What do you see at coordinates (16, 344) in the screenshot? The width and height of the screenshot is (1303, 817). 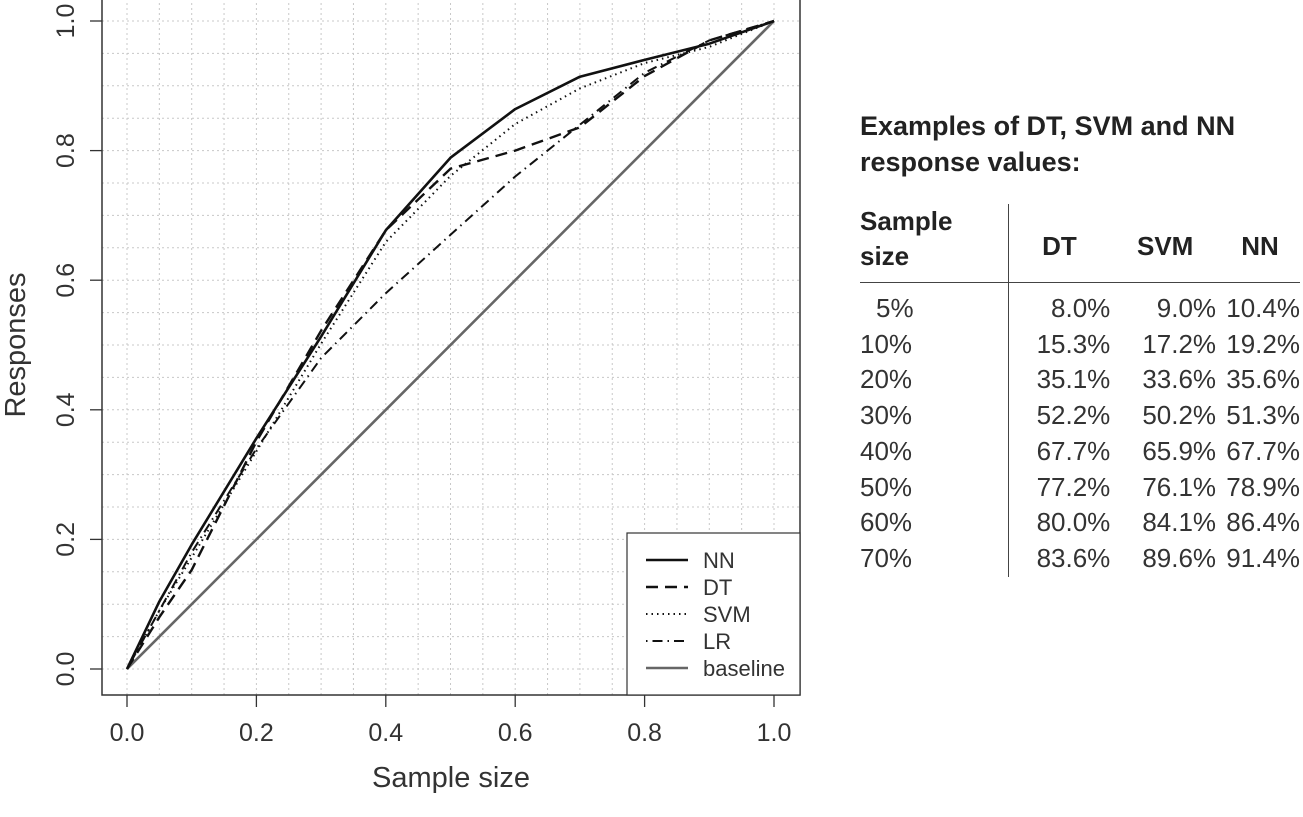 I see `y-axis-title: Responses` at bounding box center [16, 344].